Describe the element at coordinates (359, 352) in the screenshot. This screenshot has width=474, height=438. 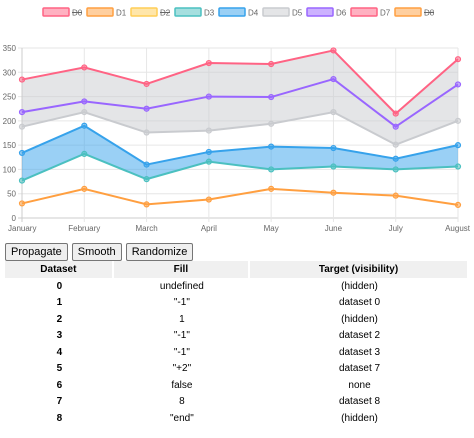
I see `cell-target: dataset 3` at that location.